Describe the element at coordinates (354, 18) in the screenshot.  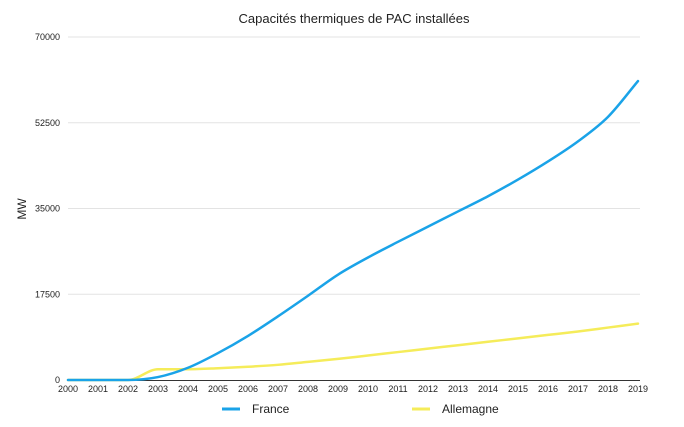
I see `chart-title: Capacités thermiques de PAC installées` at that location.